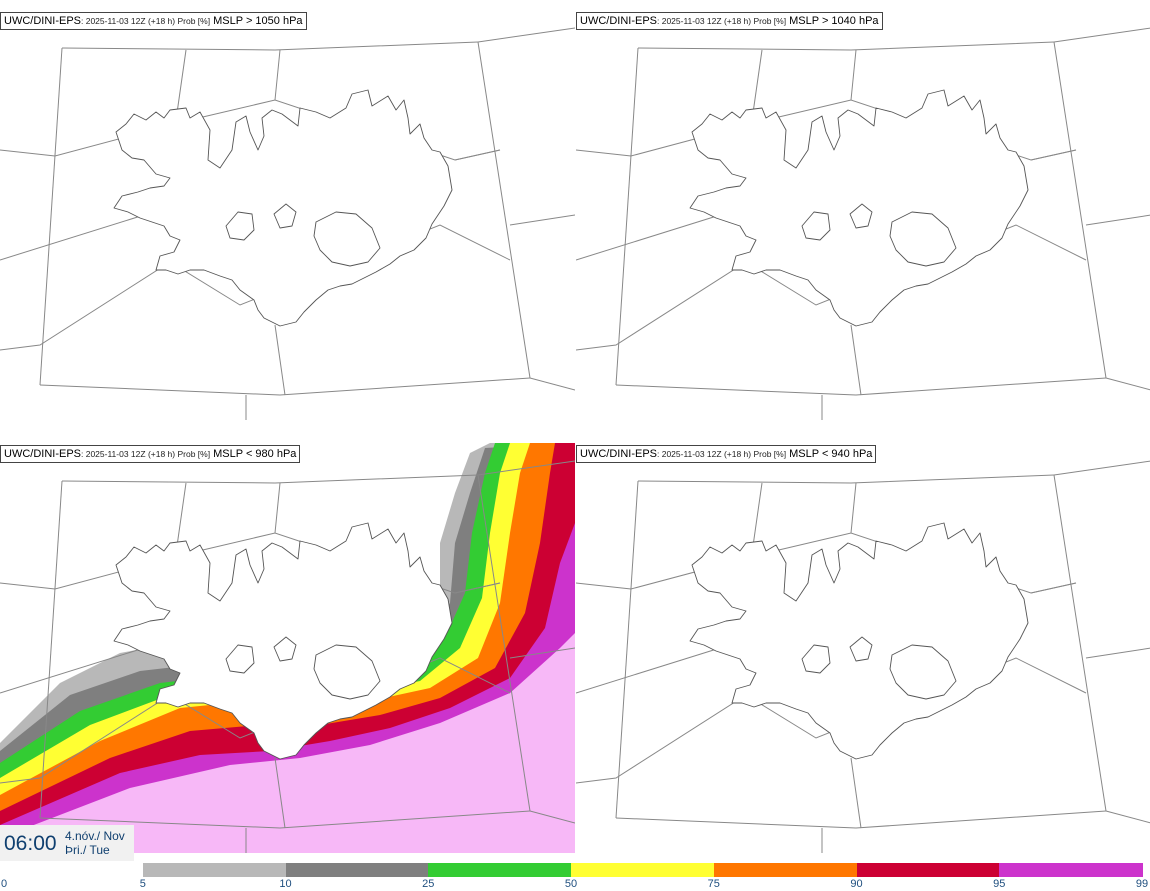 This screenshot has width=1150, height=891. Describe the element at coordinates (258, 21) in the screenshot. I see `parameter-label: MSLP > 1050 hPa` at that location.